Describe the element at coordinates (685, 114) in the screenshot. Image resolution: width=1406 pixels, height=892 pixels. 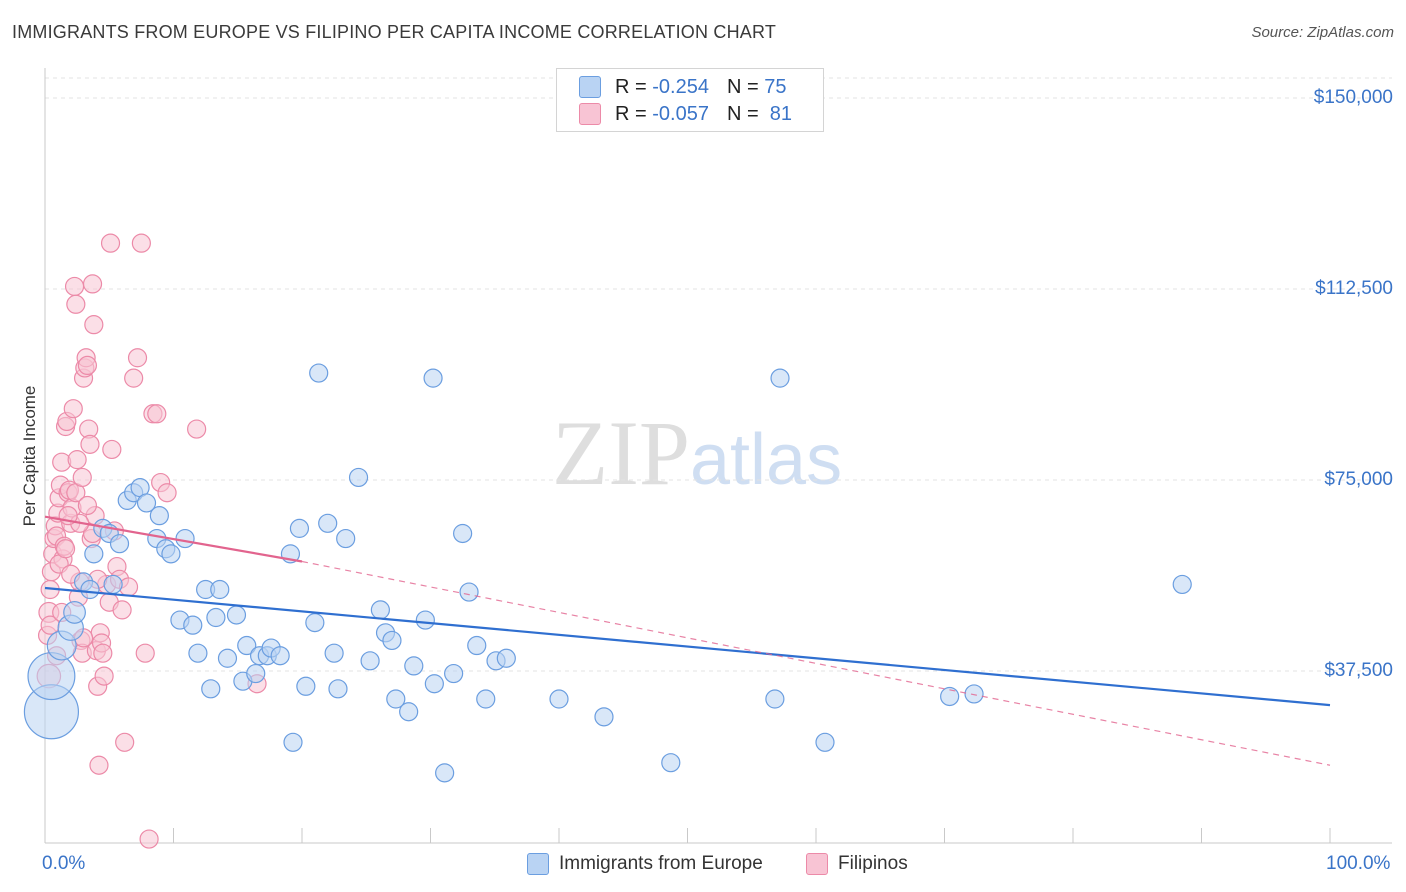
I see `legend-row-filipinos: R = -0.057 N = 81` at that location.